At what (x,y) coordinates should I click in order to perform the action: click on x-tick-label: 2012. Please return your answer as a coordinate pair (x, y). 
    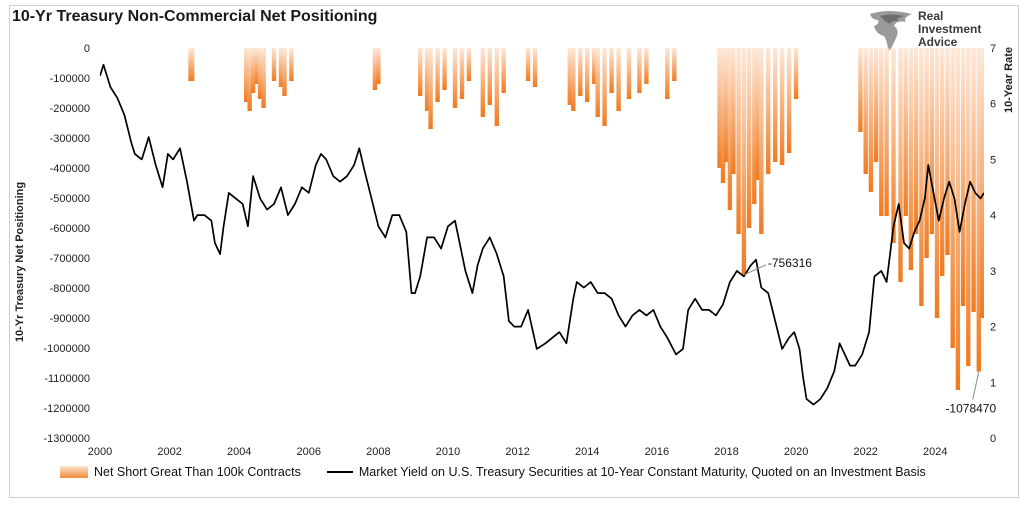
    Looking at the image, I should click on (517, 452).